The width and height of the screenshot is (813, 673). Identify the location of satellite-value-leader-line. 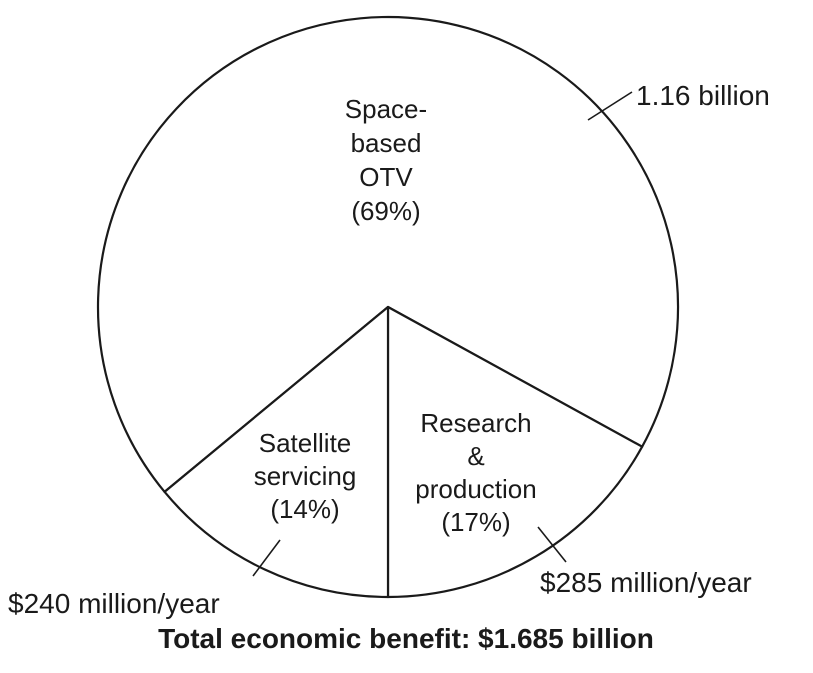
(266, 558).